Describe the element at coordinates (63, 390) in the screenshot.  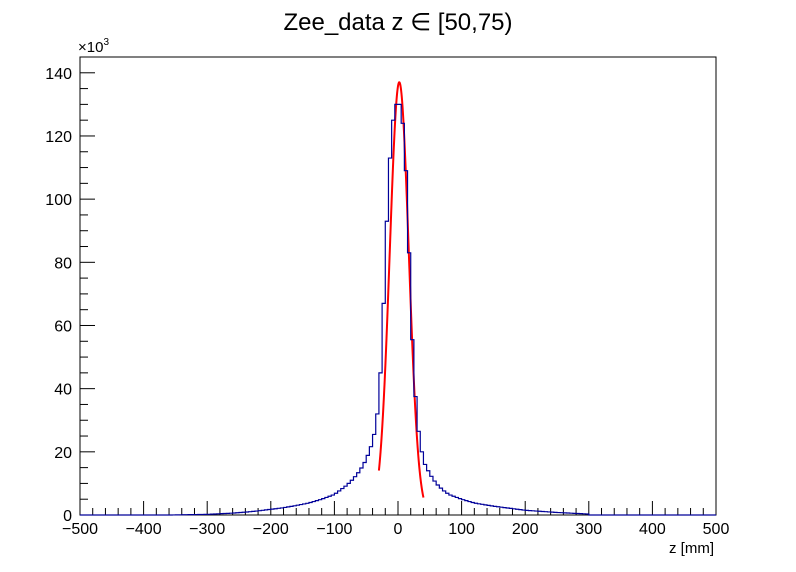
I see `y-tick-label: 40` at that location.